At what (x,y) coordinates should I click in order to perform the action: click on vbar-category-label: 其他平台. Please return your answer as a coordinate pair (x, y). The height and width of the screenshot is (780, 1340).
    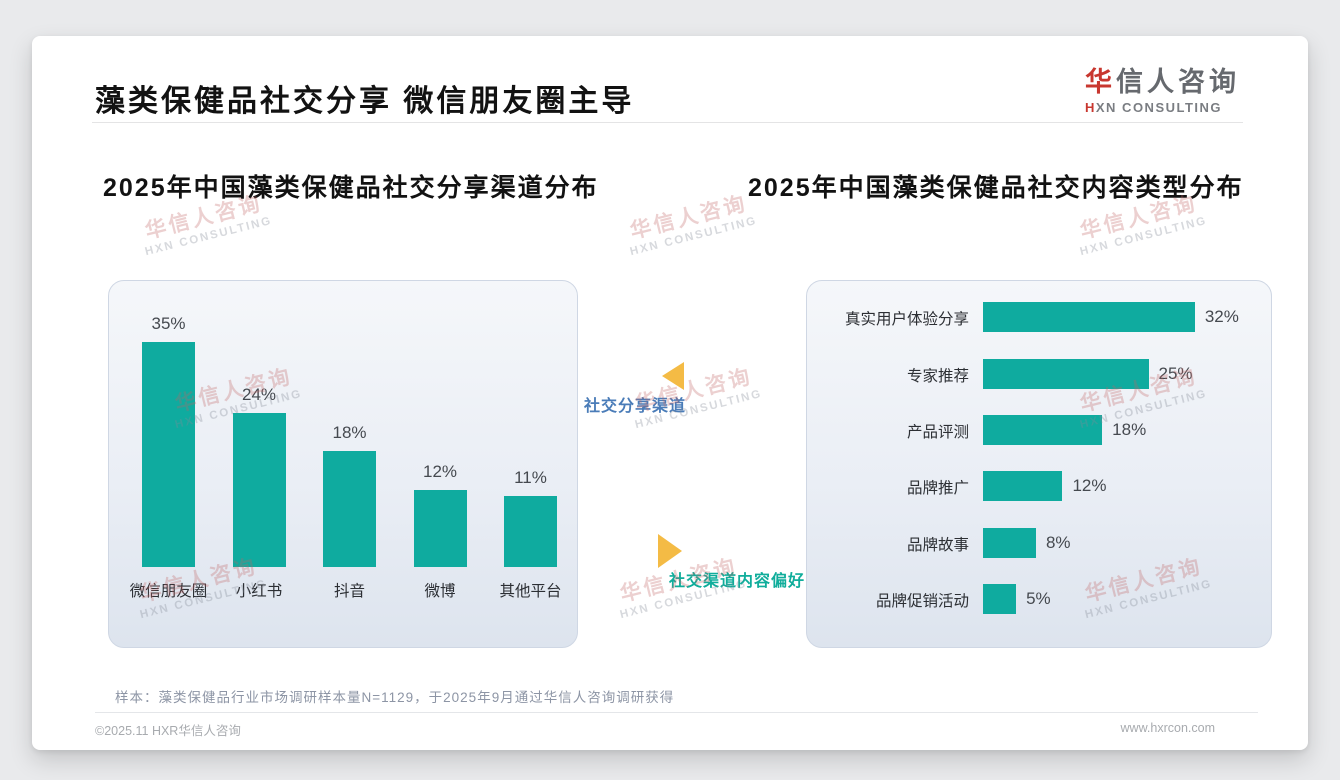
    Looking at the image, I should click on (530, 591).